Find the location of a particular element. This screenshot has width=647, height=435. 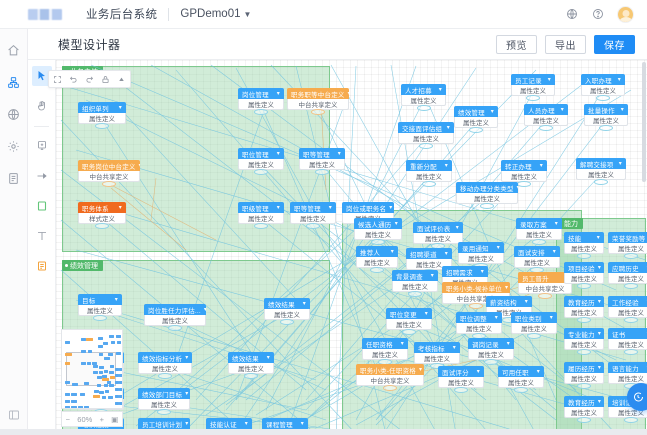

node-header: 履历经历 ▾ is located at coordinates (584, 367).